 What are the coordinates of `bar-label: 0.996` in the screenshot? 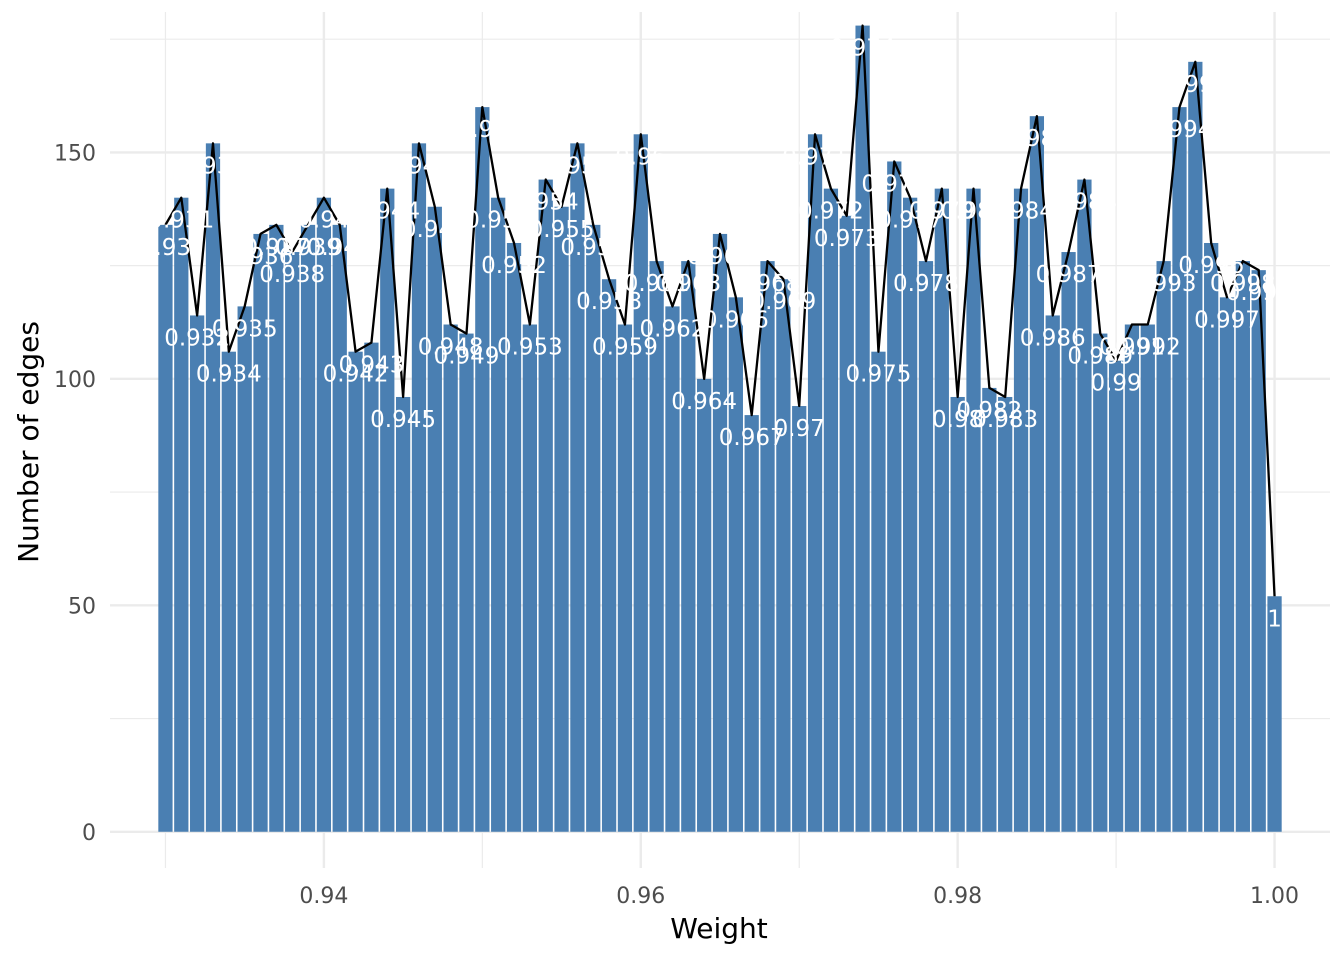 It's located at (1211, 266).